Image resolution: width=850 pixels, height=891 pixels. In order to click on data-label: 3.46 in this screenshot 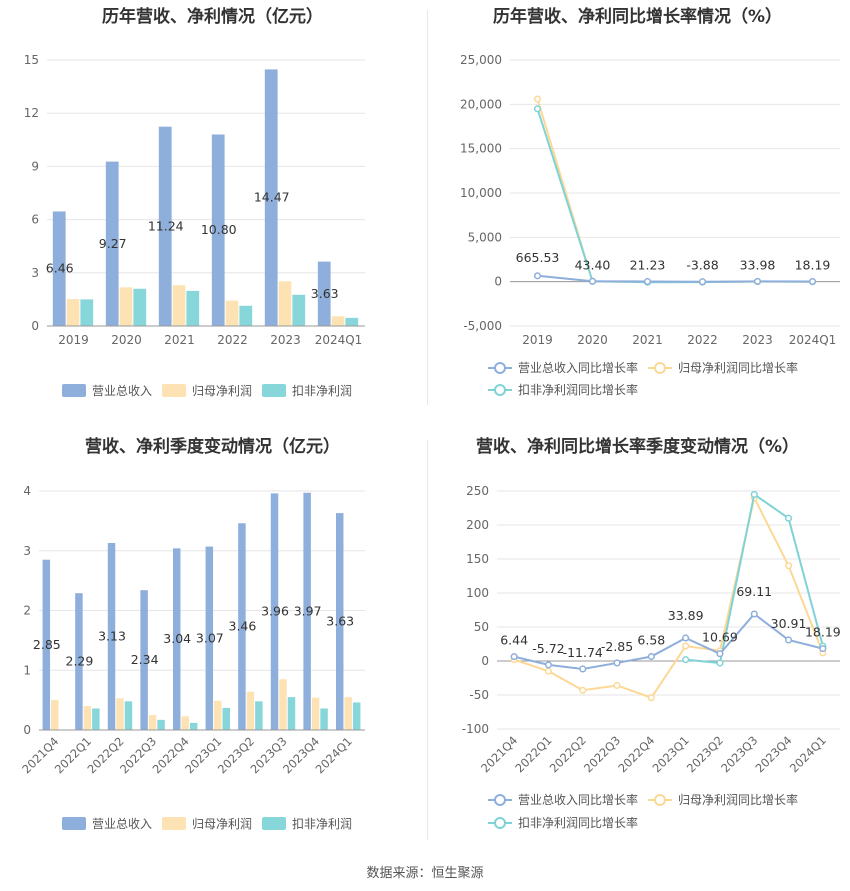, I will do `click(243, 626)`.